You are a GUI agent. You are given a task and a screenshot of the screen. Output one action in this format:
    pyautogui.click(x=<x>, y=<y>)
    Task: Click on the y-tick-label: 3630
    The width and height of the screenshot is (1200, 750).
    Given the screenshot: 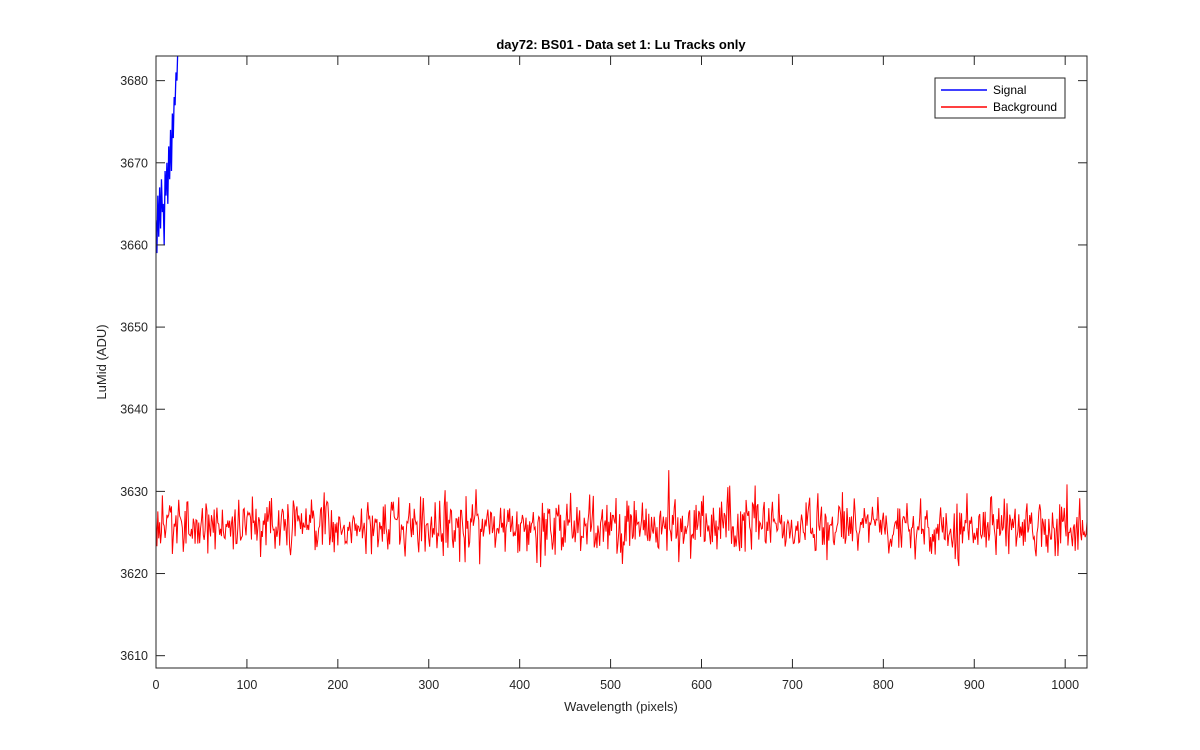 What is the action you would take?
    pyautogui.click(x=134, y=492)
    